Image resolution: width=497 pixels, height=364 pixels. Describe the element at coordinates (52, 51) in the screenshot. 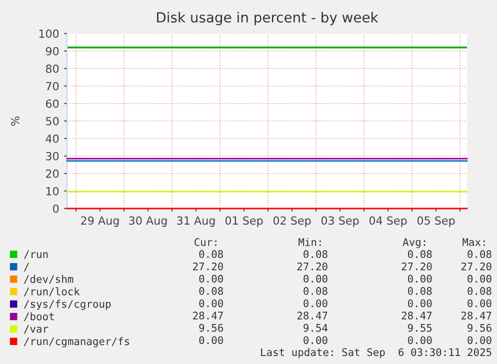

I see `y-tick-label: 90` at that location.